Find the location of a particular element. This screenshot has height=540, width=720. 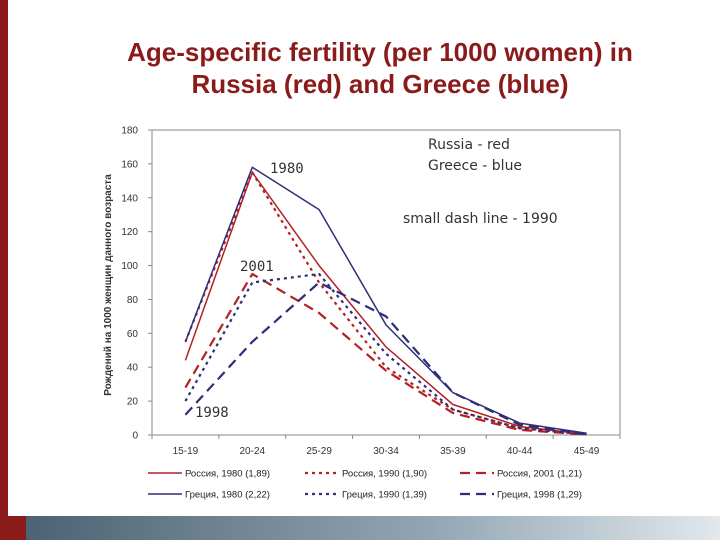

x-tick-label: 40-44 is located at coordinates (520, 451).